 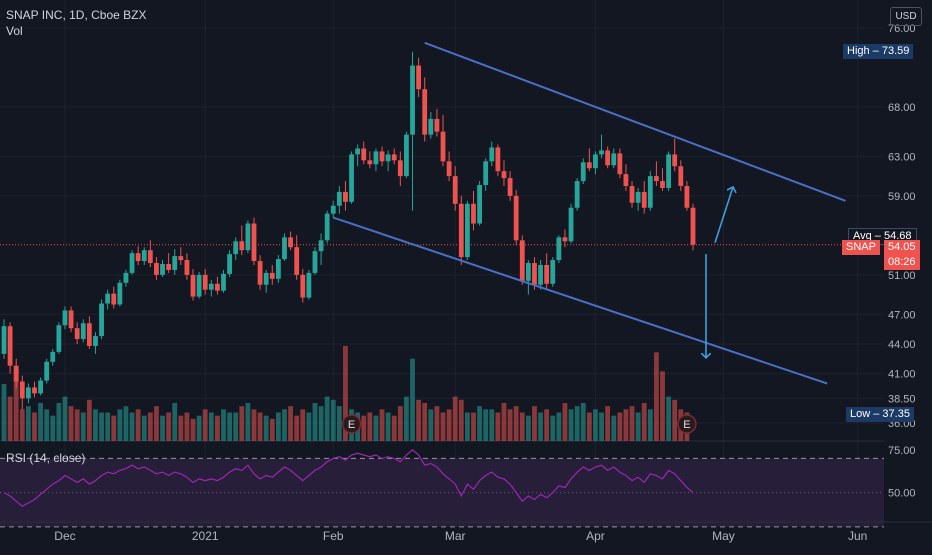 I want to click on symbol-price-tag: SNAP, so click(x=861, y=248).